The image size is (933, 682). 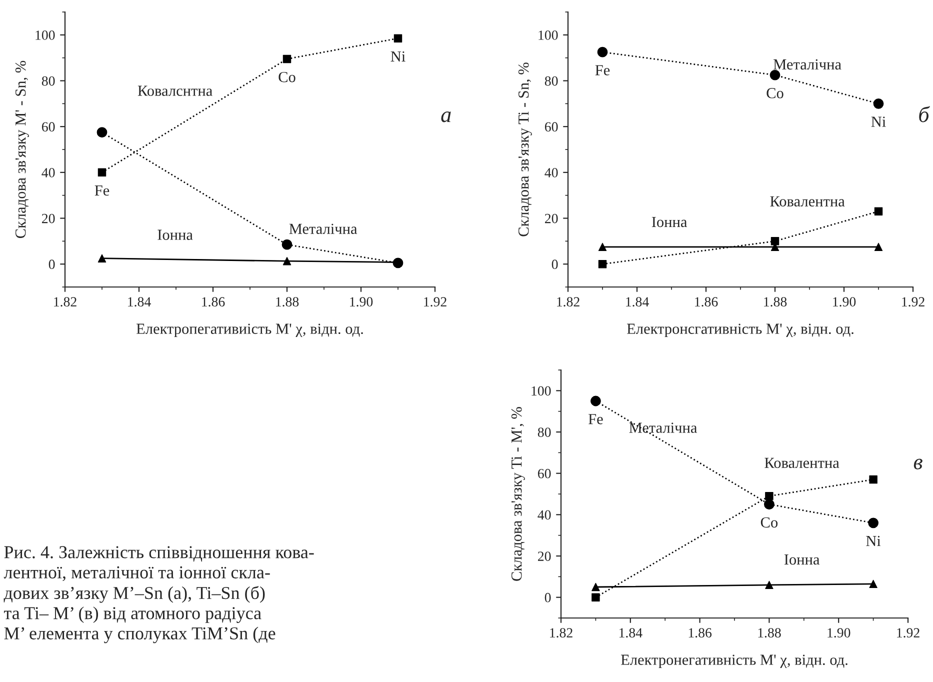 What do you see at coordinates (446, 117) in the screenshot?
I see `text: а` at bounding box center [446, 117].